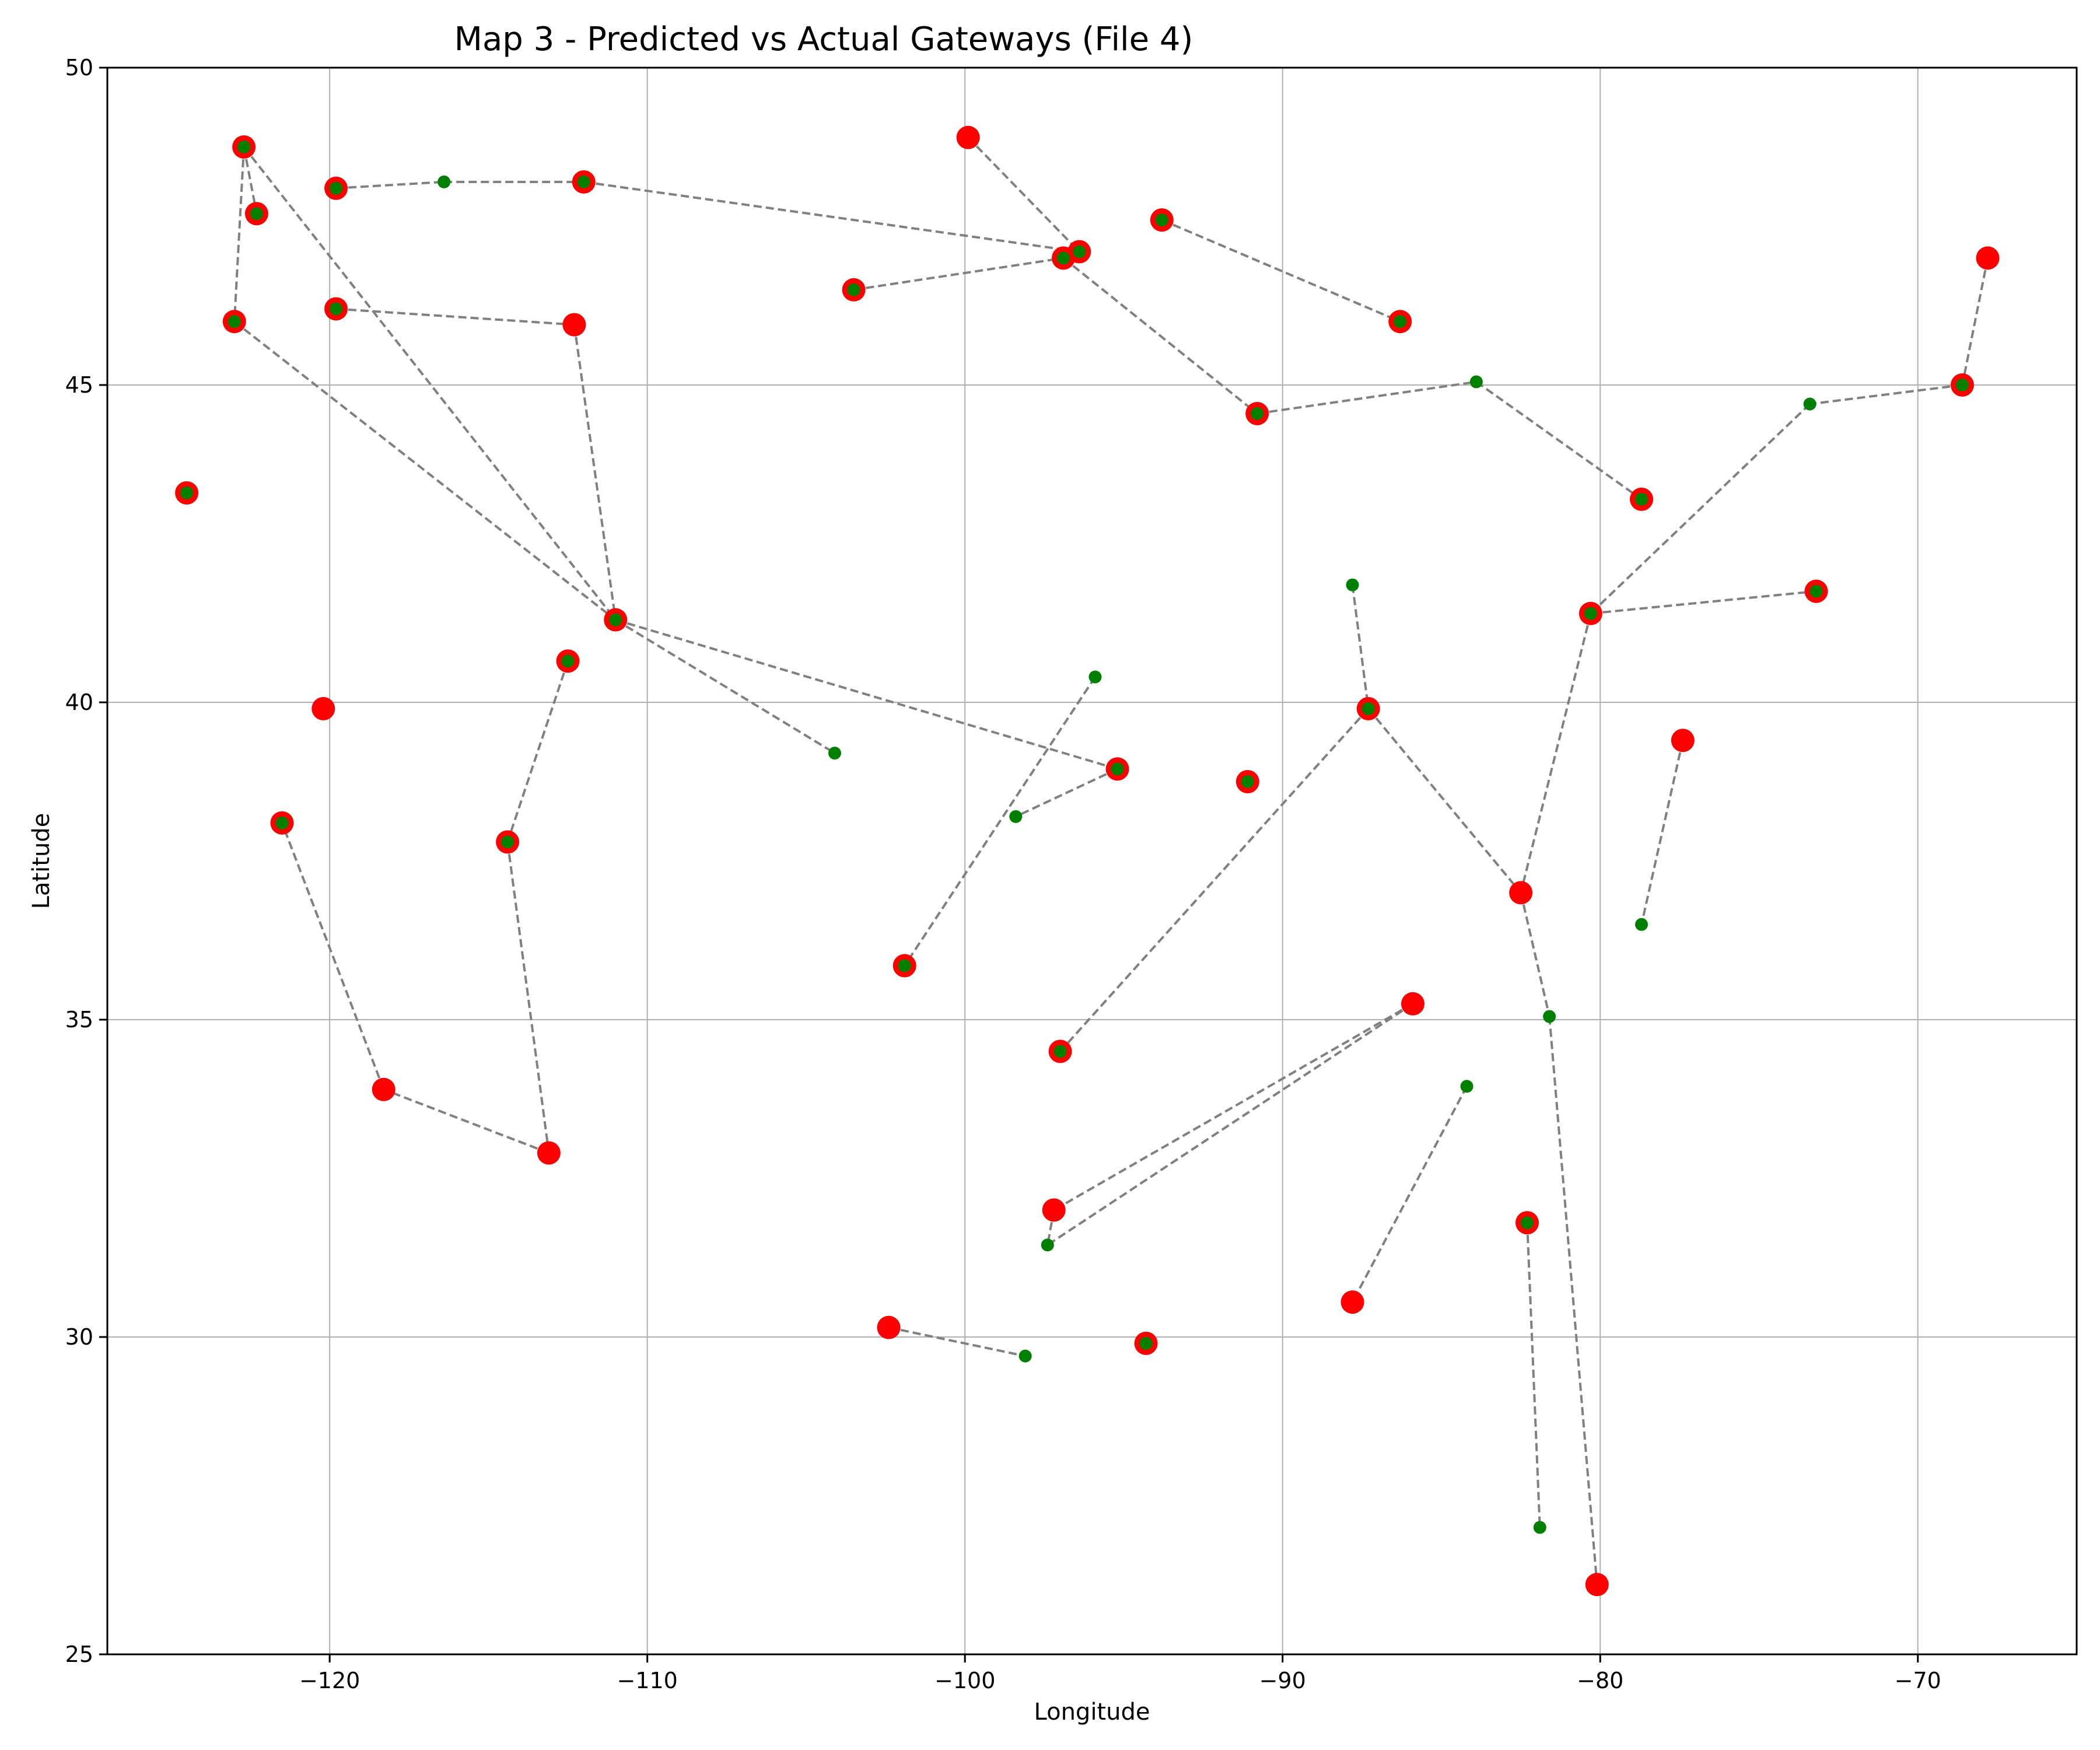 The image size is (2100, 1750). Describe the element at coordinates (79, 702) in the screenshot. I see `y-tick-label: 40` at that location.